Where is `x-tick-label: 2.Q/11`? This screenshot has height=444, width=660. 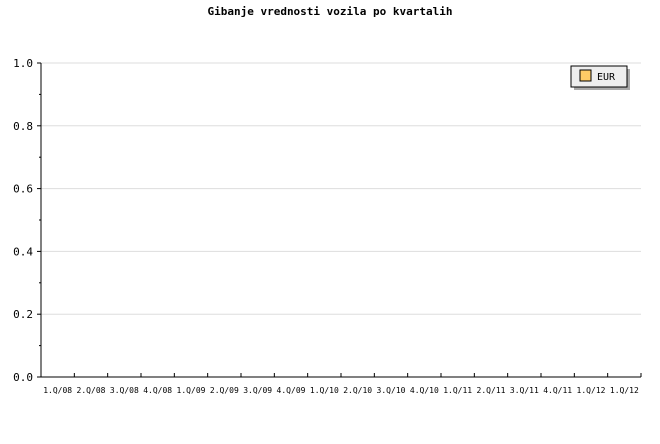
x-tick-label: 2.Q/11 is located at coordinates (491, 390).